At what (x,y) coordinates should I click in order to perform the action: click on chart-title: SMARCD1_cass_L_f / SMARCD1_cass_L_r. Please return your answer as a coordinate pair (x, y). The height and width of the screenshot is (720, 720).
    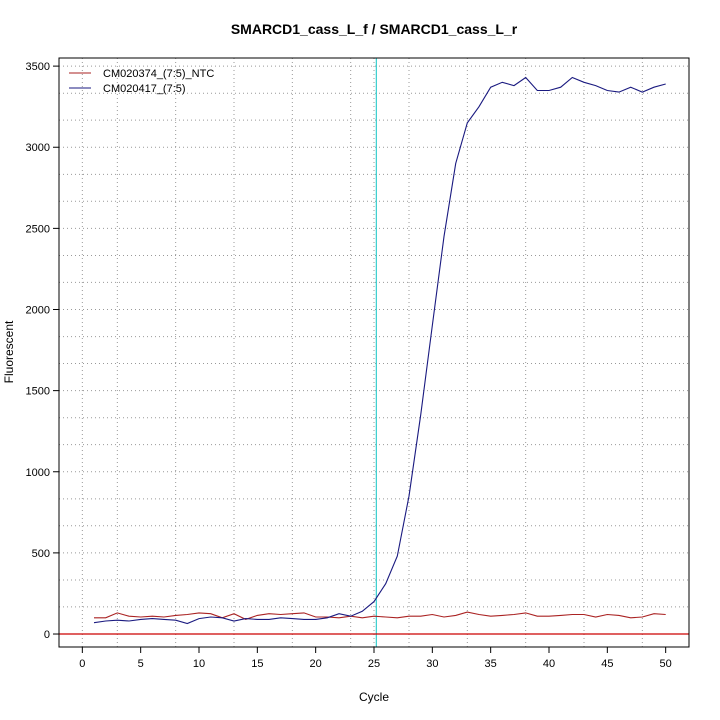
    Looking at the image, I should click on (374, 29).